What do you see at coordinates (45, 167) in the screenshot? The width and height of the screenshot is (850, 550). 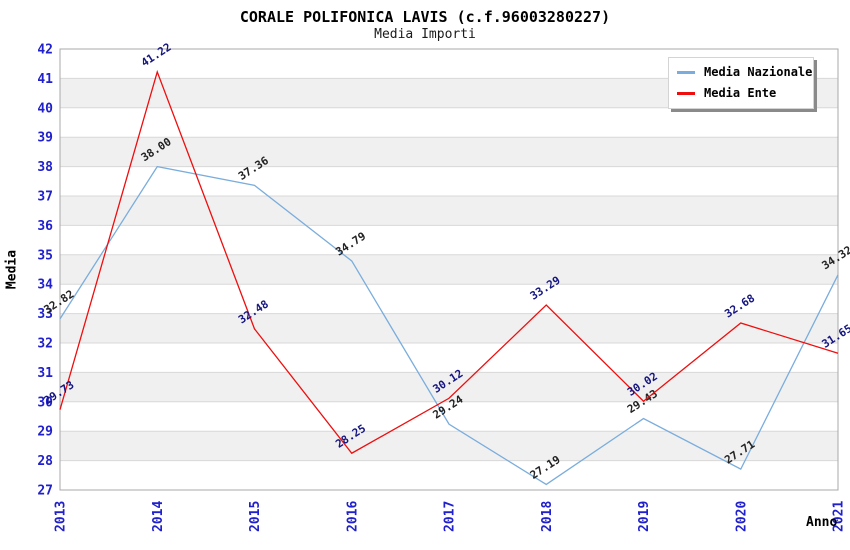 I see `y-tick-label: 38` at bounding box center [45, 167].